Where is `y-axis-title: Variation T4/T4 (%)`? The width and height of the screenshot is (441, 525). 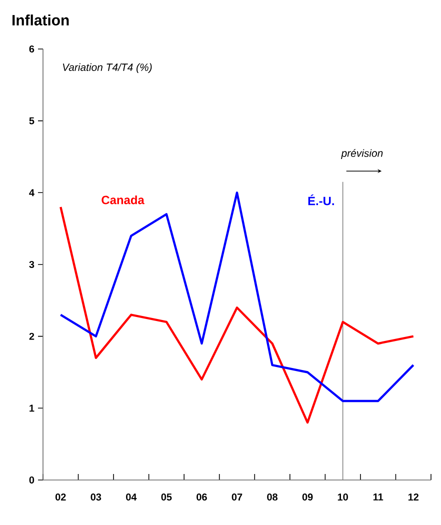 y-axis-title: Variation T4/T4 (%) is located at coordinates (107, 68).